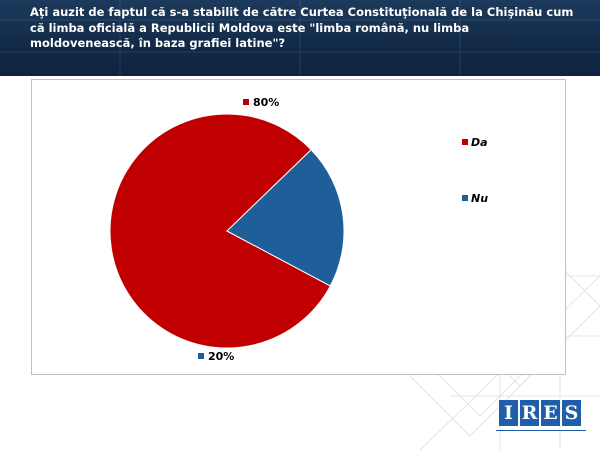  What do you see at coordinates (508, 413) in the screenshot?
I see `logo-letter: I` at bounding box center [508, 413].